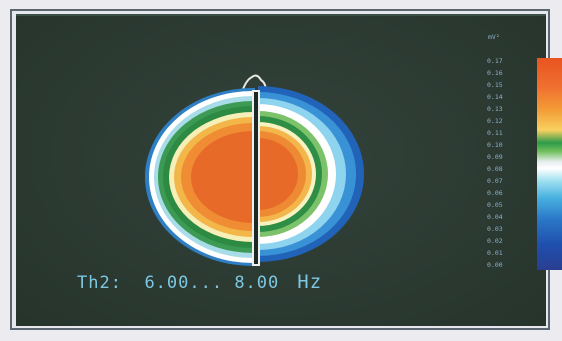 This screenshot has width=562, height=341. I want to click on scale-label: 0.16, so click(495, 73).